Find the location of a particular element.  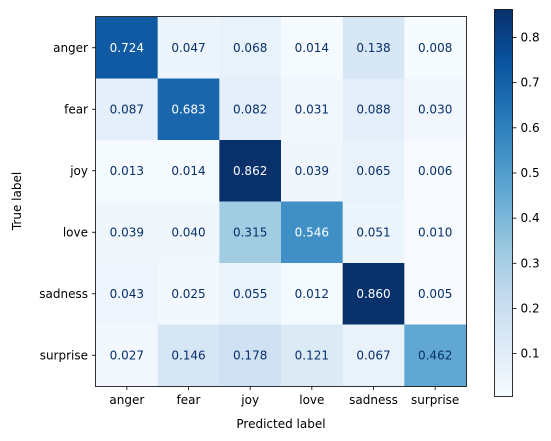

cell-value-label: 0.012 is located at coordinates (312, 294).